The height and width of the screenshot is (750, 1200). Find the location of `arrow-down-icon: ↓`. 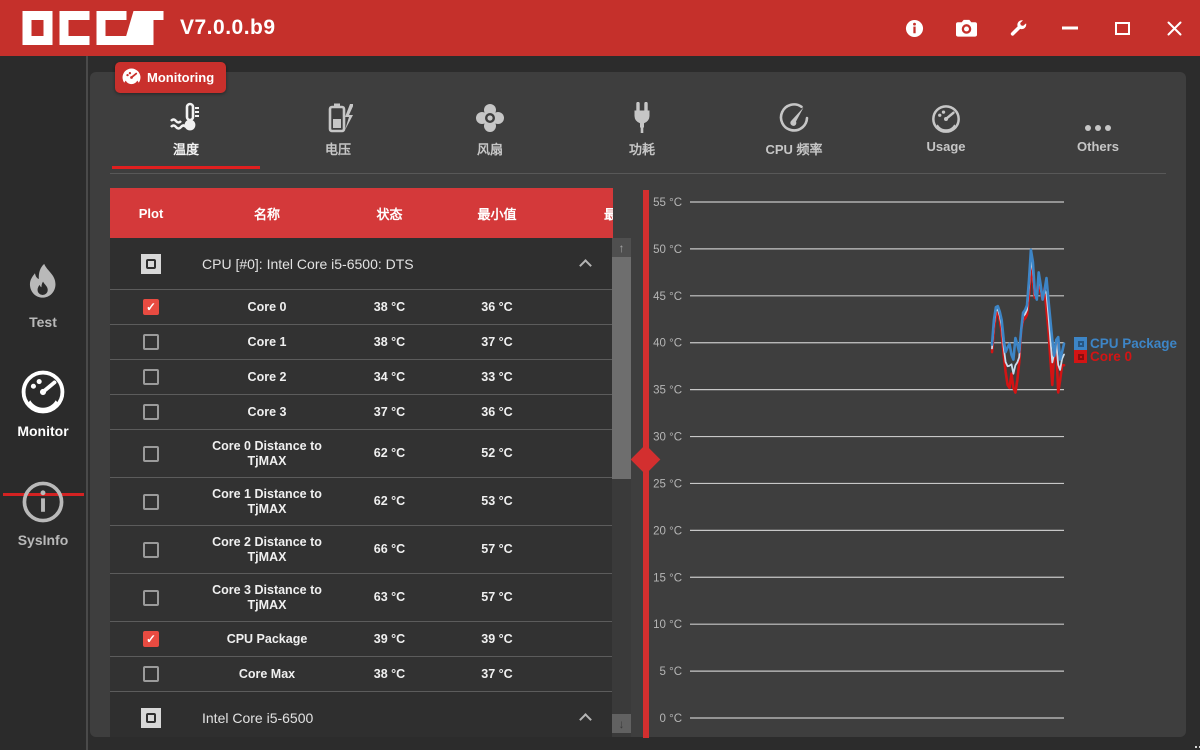

arrow-down-icon: ↓ is located at coordinates (621, 723).